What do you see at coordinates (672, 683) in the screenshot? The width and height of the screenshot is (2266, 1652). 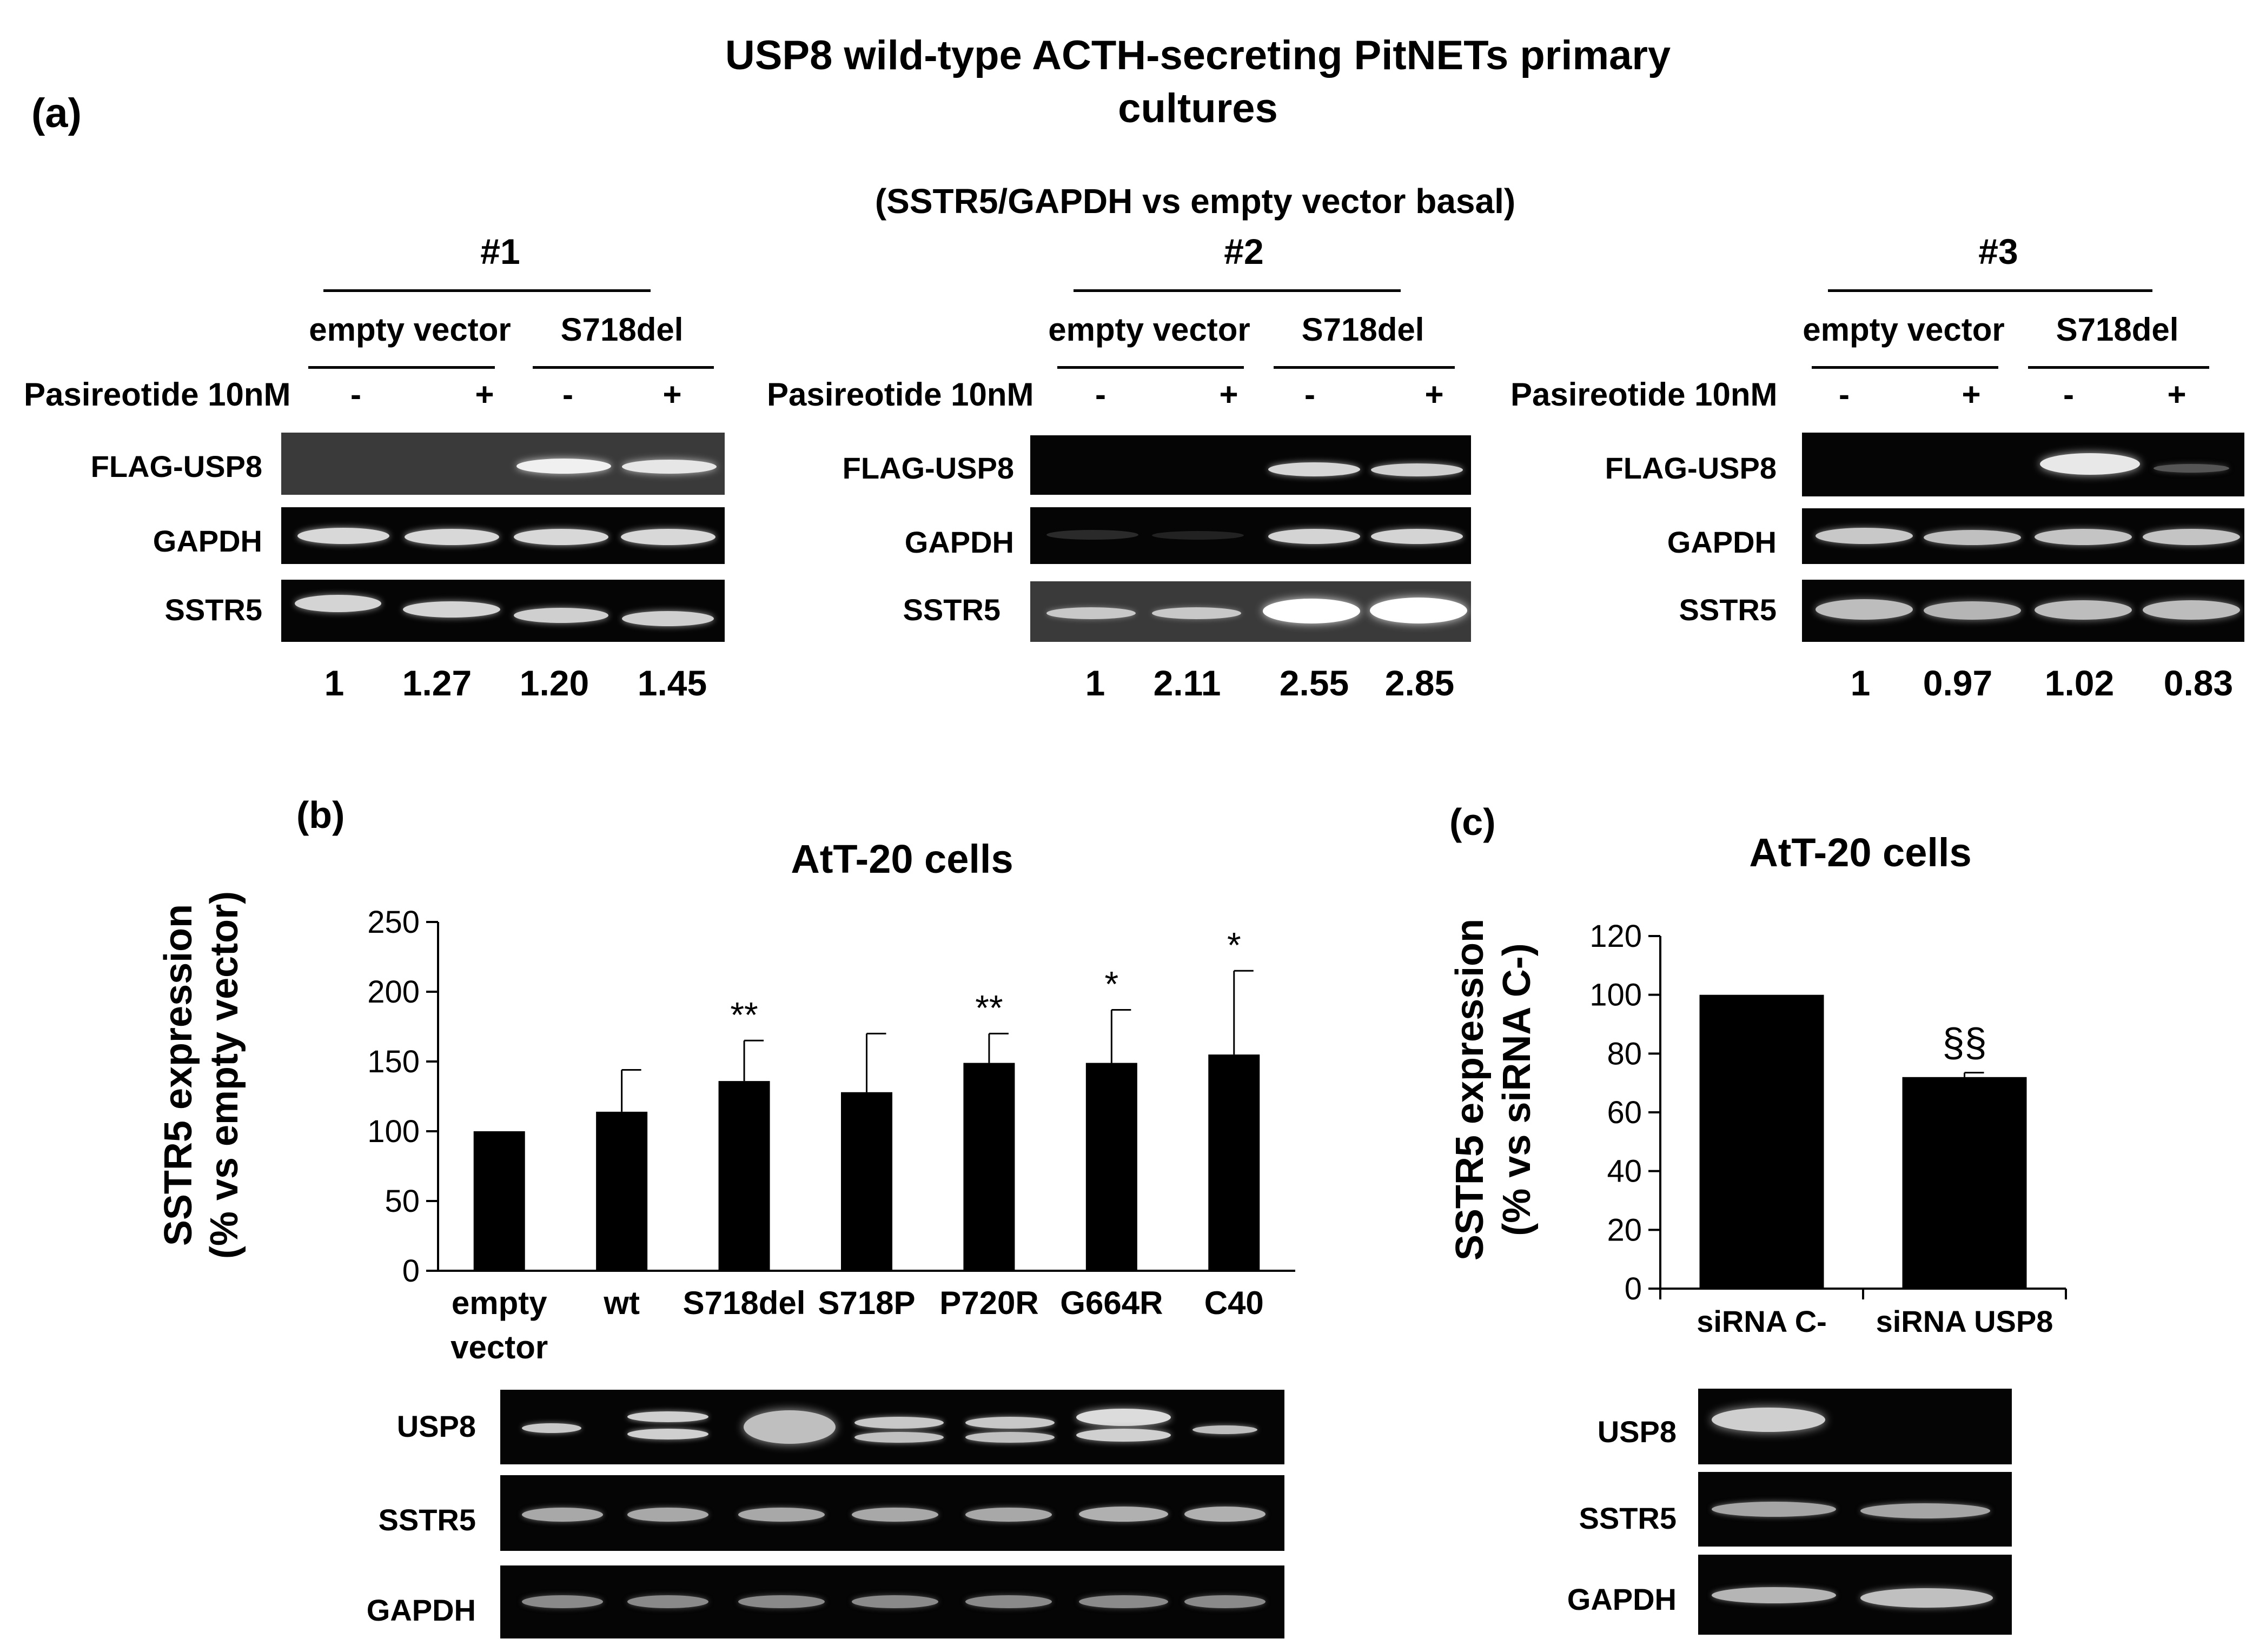 I see `ratio-value: 1.45` at bounding box center [672, 683].